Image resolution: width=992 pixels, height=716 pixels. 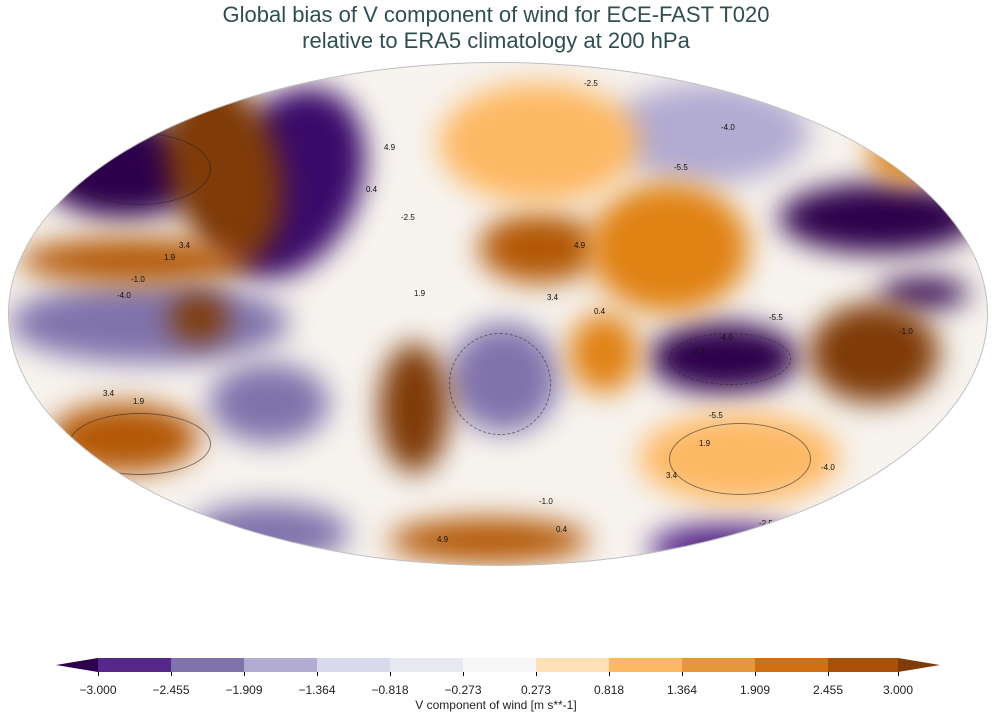 What do you see at coordinates (414, 408) in the screenshot?
I see `pos-bias-south-america-east` at bounding box center [414, 408].